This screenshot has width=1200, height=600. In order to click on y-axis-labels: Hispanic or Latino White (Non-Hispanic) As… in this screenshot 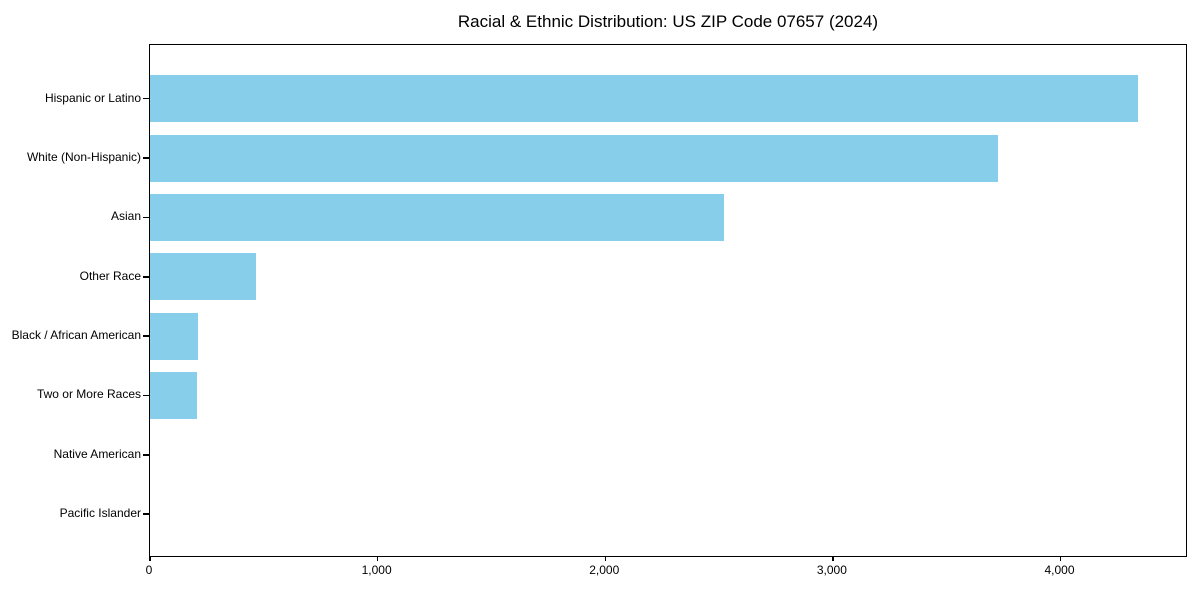, I will do `click(70, 300)`.